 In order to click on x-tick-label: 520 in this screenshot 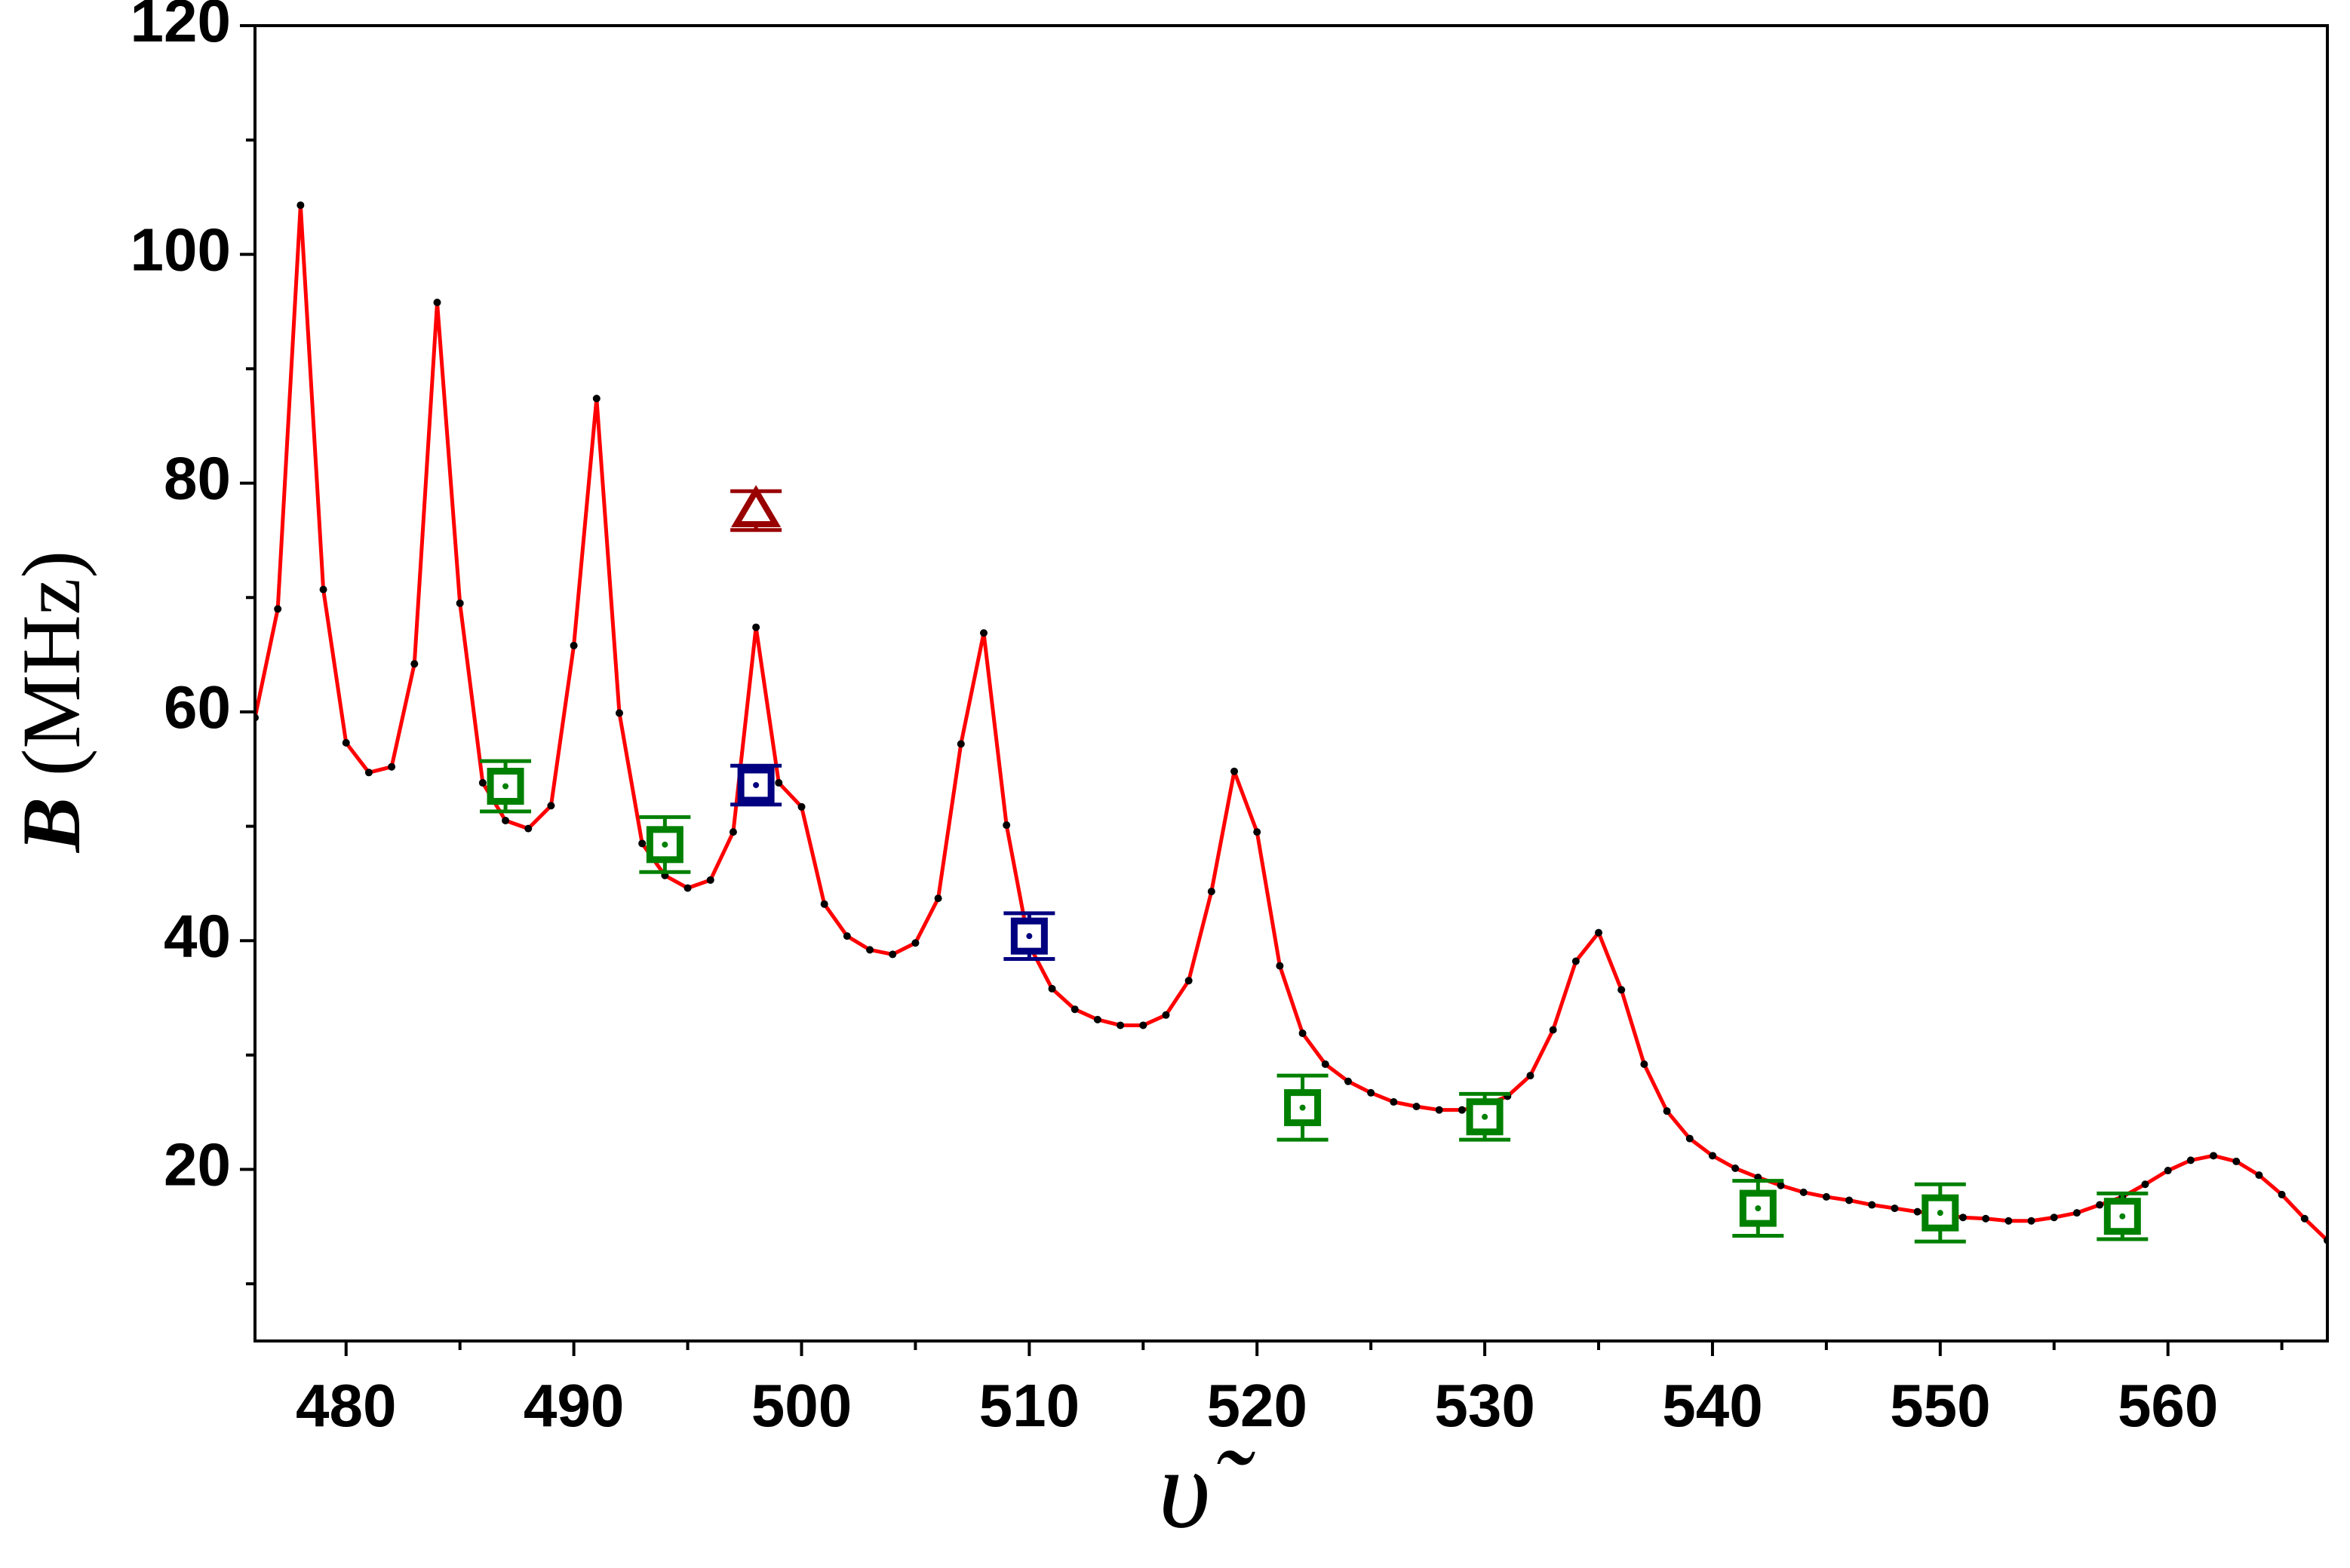, I will do `click(1257, 1405)`.